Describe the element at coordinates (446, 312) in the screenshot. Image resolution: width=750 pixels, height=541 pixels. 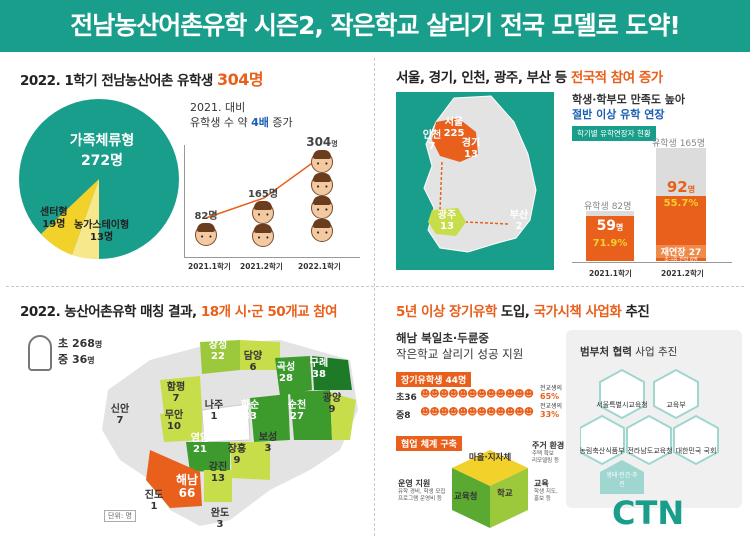
I see `panel4-title-a: 5년 이상 장기유학` at that location.